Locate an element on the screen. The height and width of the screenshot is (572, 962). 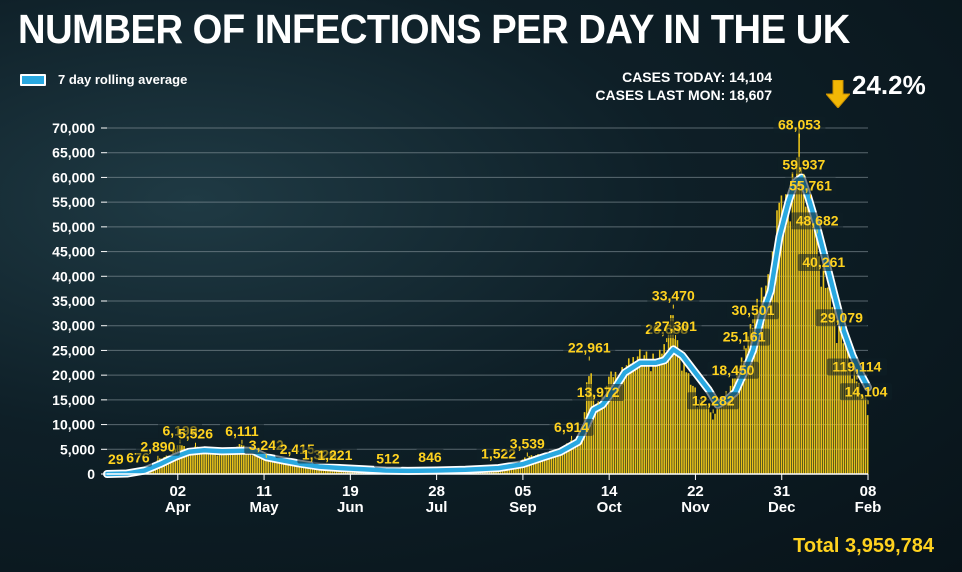
data-label: 48,682 is located at coordinates (817, 220).